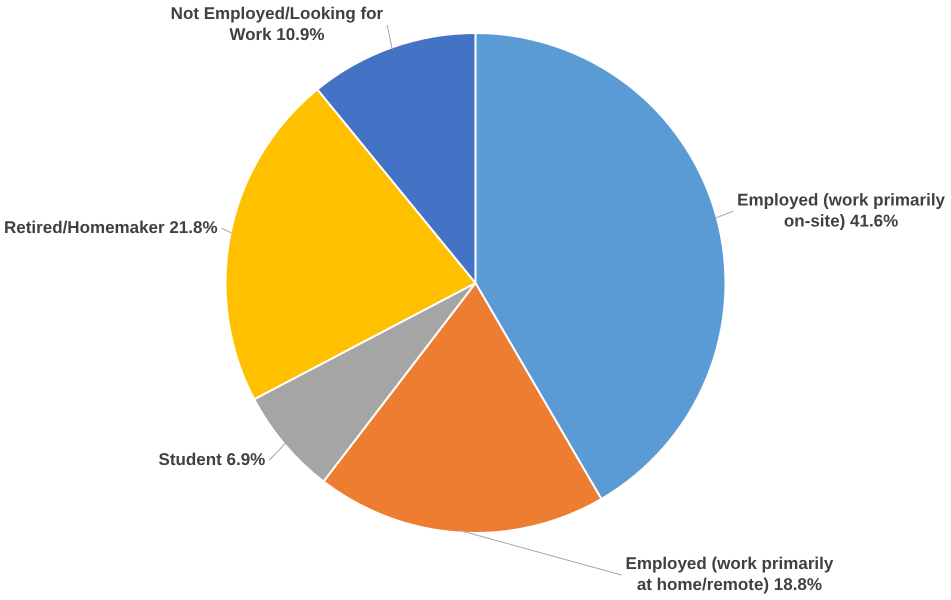 The width and height of the screenshot is (951, 600). I want to click on slice-label: Student 6.9%, so click(212, 459).